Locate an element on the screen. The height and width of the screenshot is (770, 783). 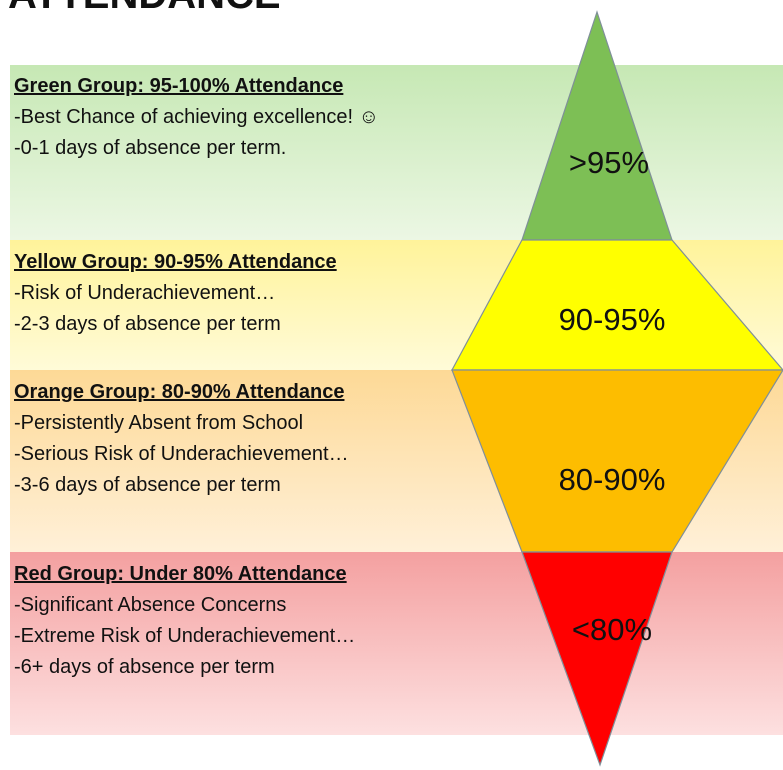
group-label: 80-90% is located at coordinates (612, 479).